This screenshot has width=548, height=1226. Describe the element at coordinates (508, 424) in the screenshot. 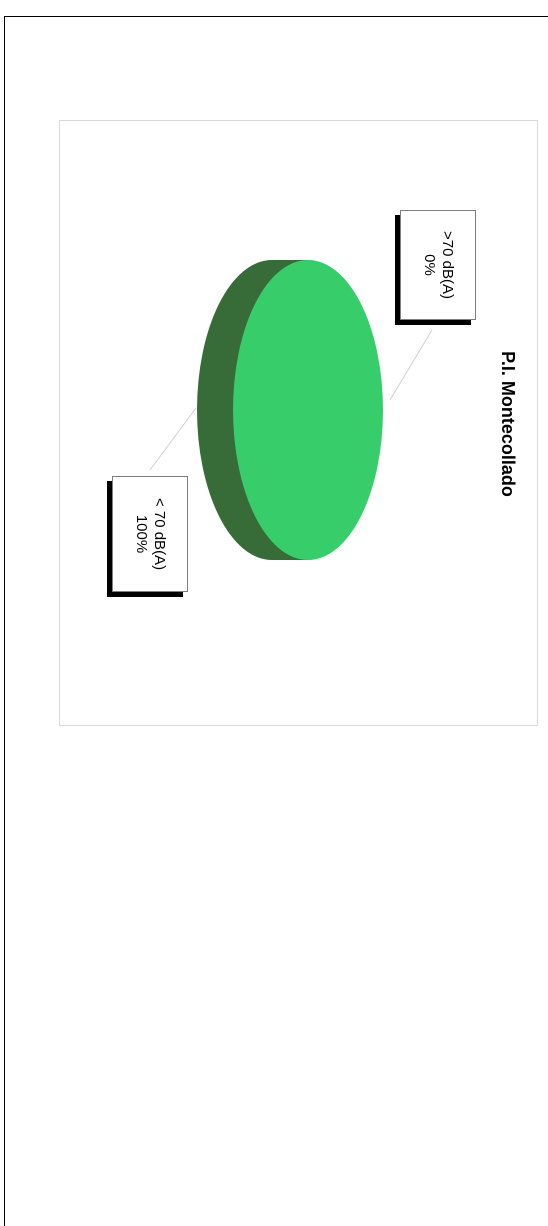

I see `chart-title: P.I. Montecollado` at that location.